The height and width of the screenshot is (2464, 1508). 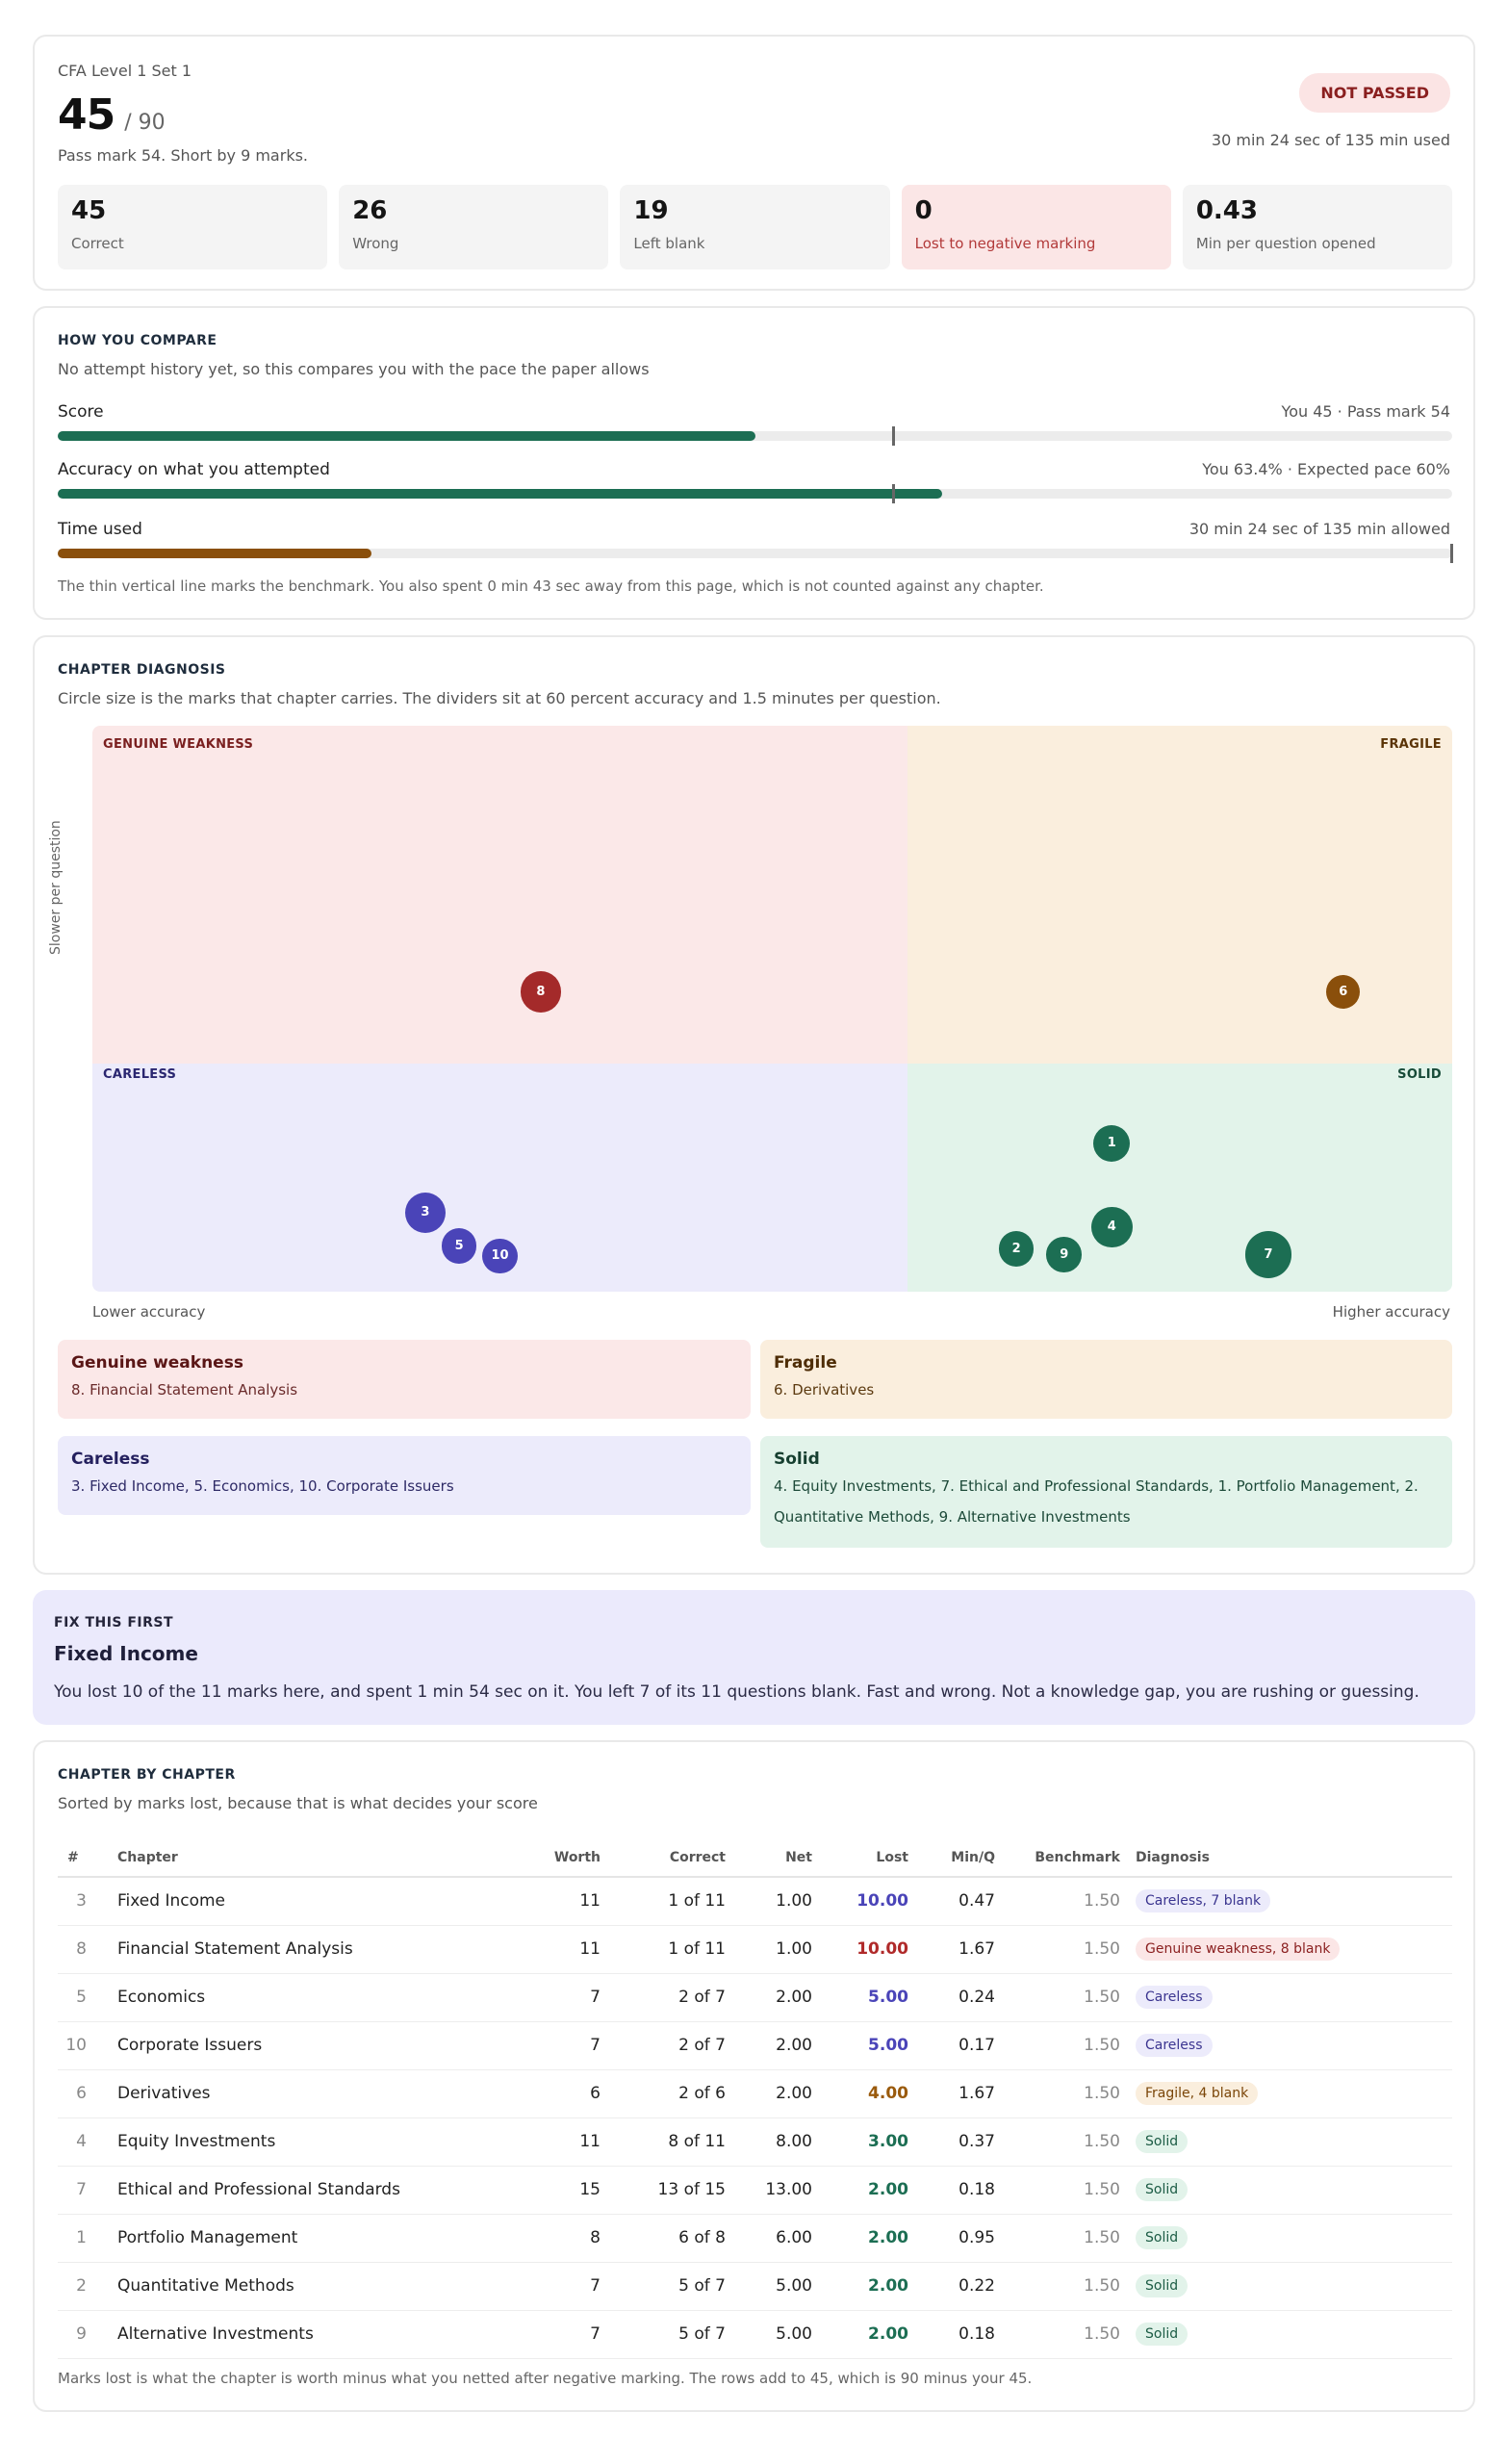 I want to click on cell-correct: 1 of 11, so click(x=670, y=1949).